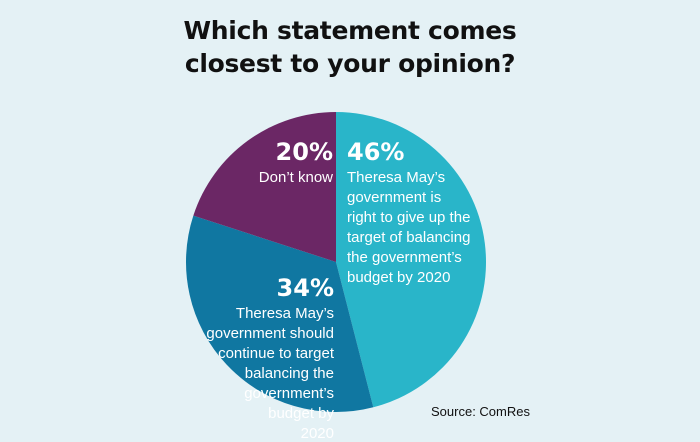 The image size is (700, 442). I want to click on title-line-1: Which statement comes, so click(350, 30).